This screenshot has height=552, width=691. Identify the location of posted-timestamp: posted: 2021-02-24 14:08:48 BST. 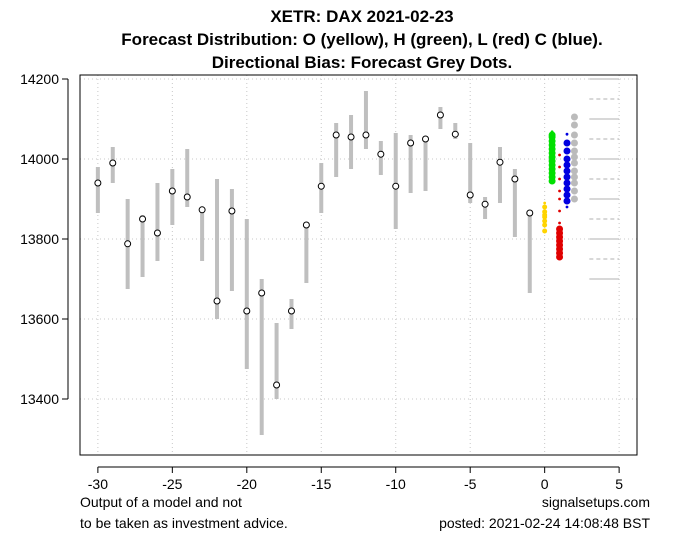
(544, 523).